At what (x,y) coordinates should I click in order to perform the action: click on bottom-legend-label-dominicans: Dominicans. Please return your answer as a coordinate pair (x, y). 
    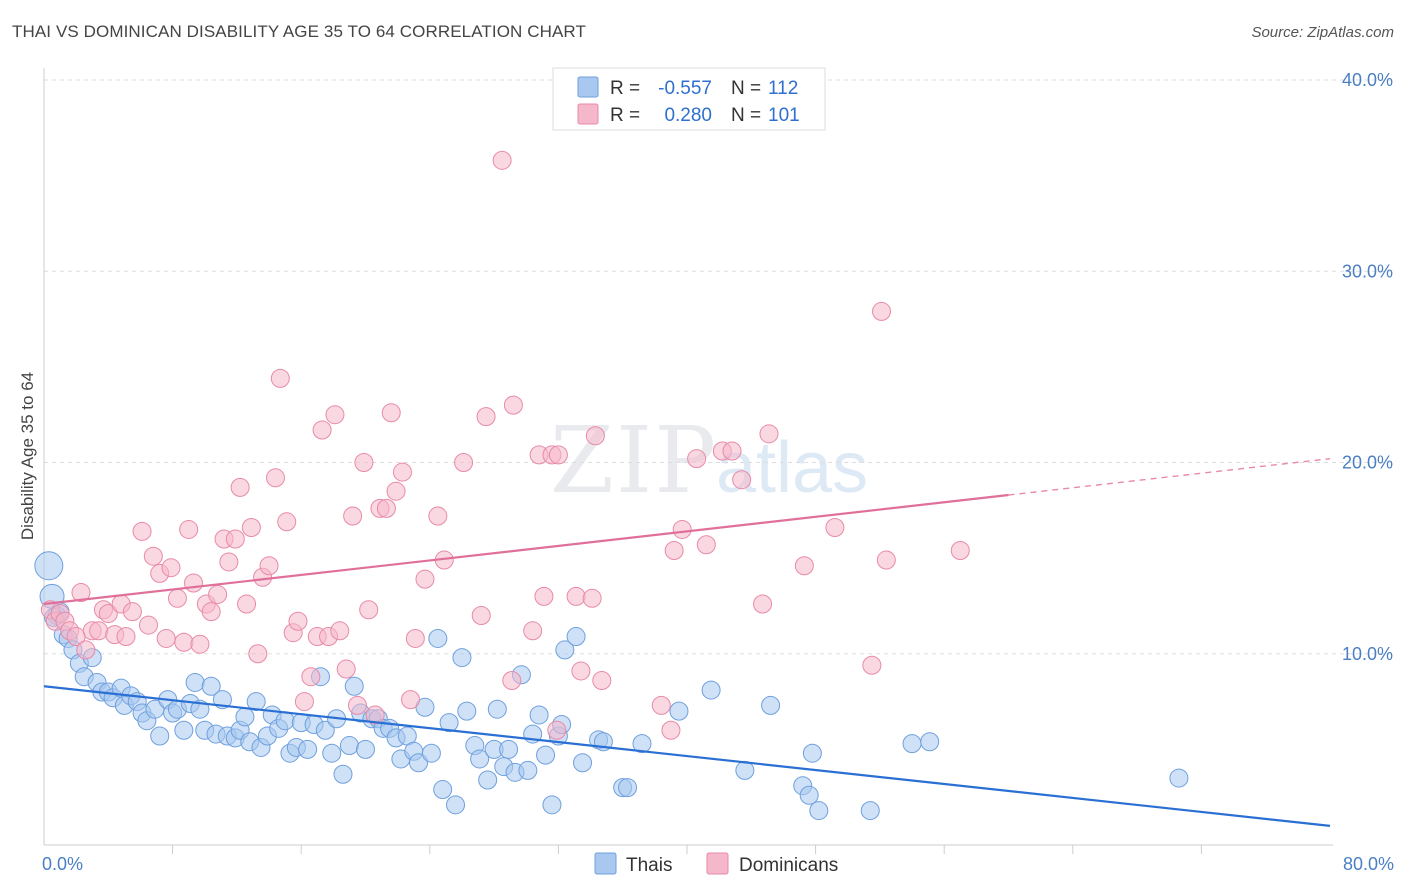
    Looking at the image, I should click on (788, 865).